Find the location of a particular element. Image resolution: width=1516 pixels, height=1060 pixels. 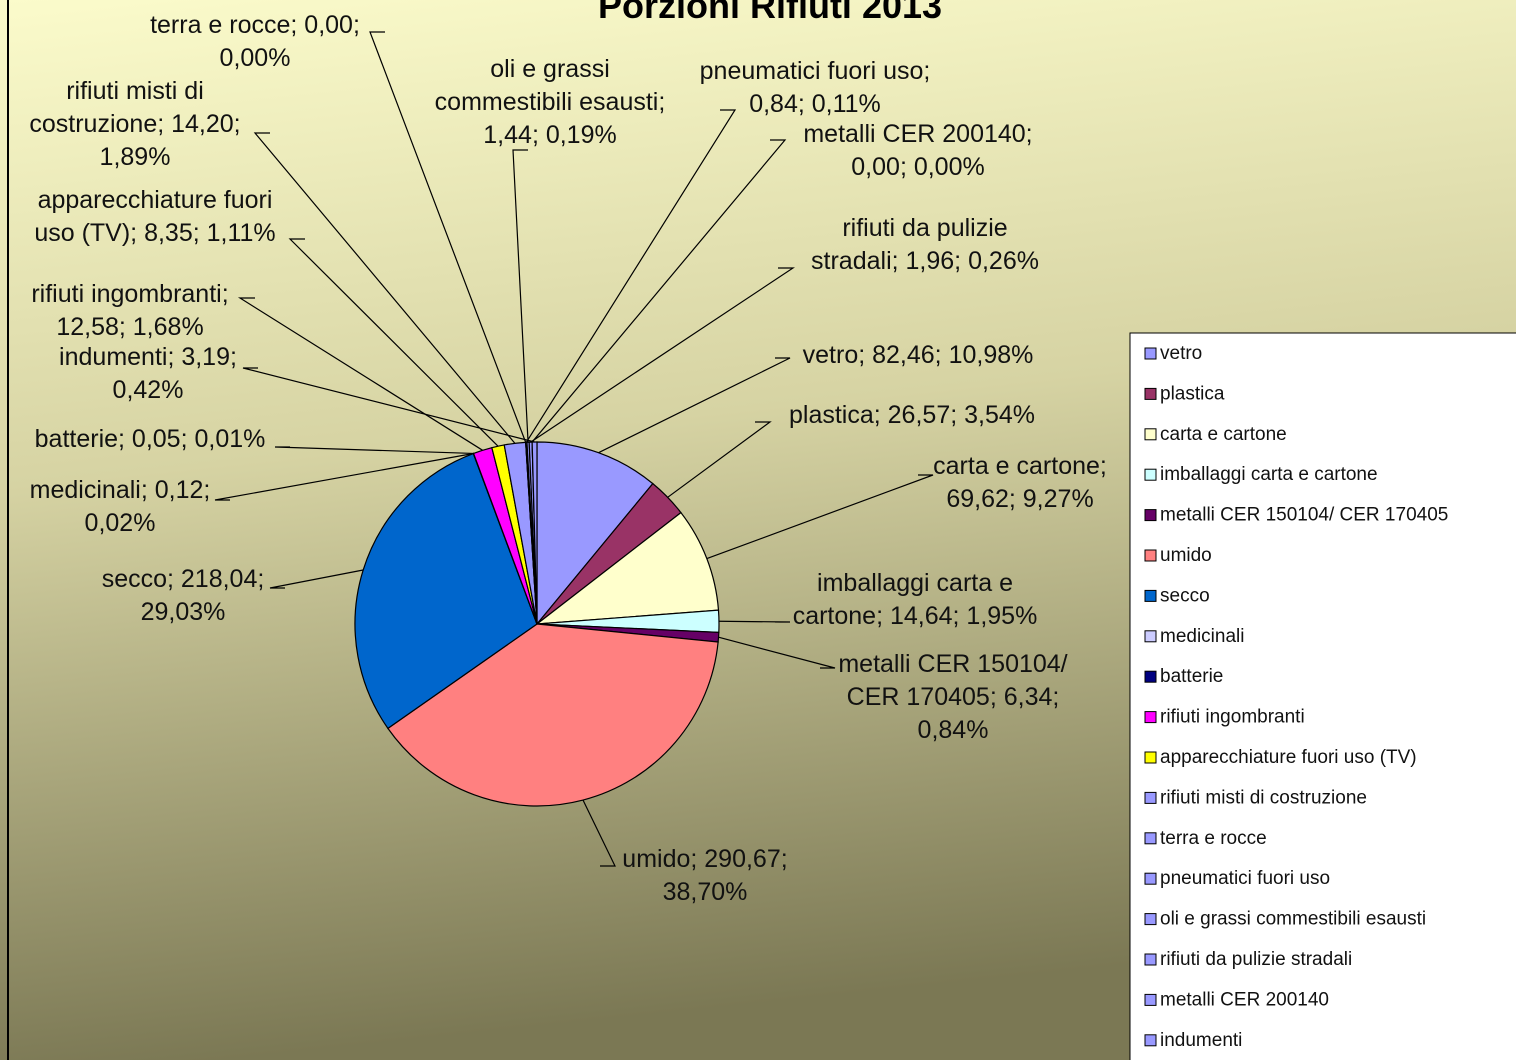

pie-slice is located at coordinates (595, 533).